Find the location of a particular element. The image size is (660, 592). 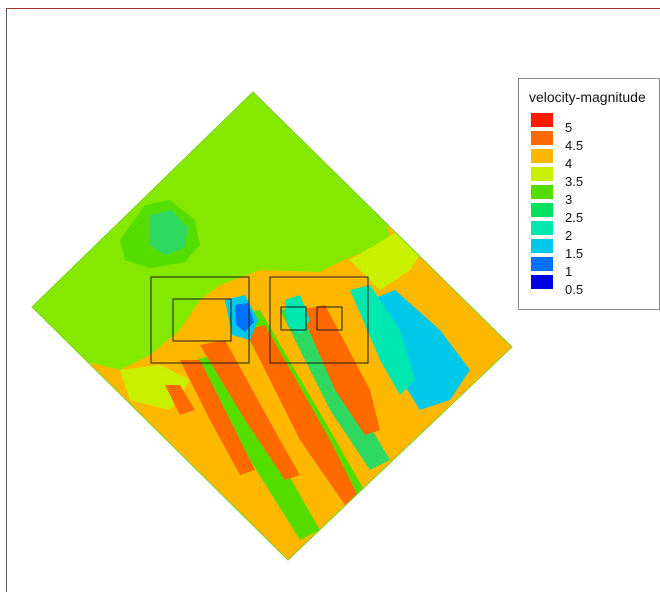

contour-region-2-small is located at coordinates (297, 315).